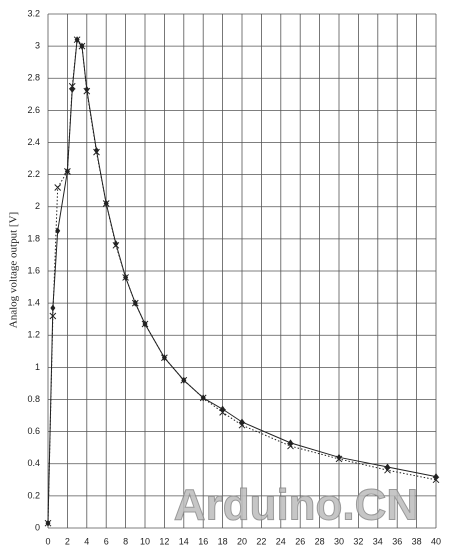 This screenshot has height=553, width=458. What do you see at coordinates (164, 541) in the screenshot?
I see `x-tick-label: 12` at bounding box center [164, 541].